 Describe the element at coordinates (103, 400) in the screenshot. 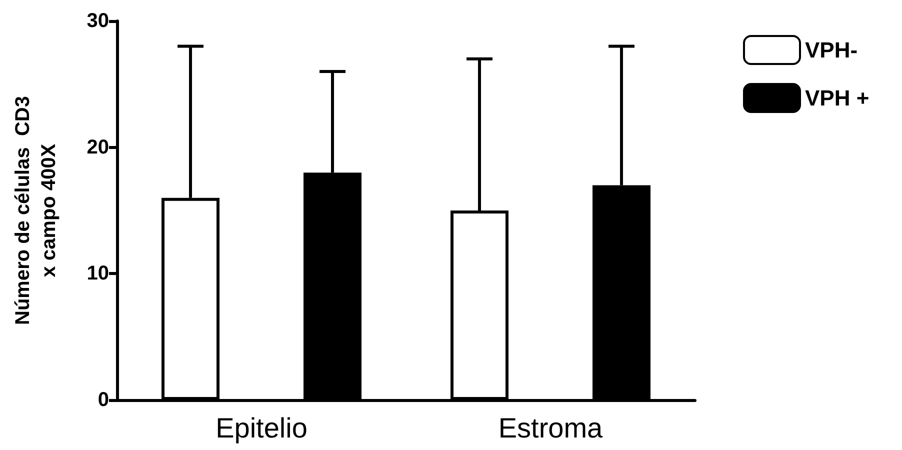

I see `y-tick-label: 0` at that location.